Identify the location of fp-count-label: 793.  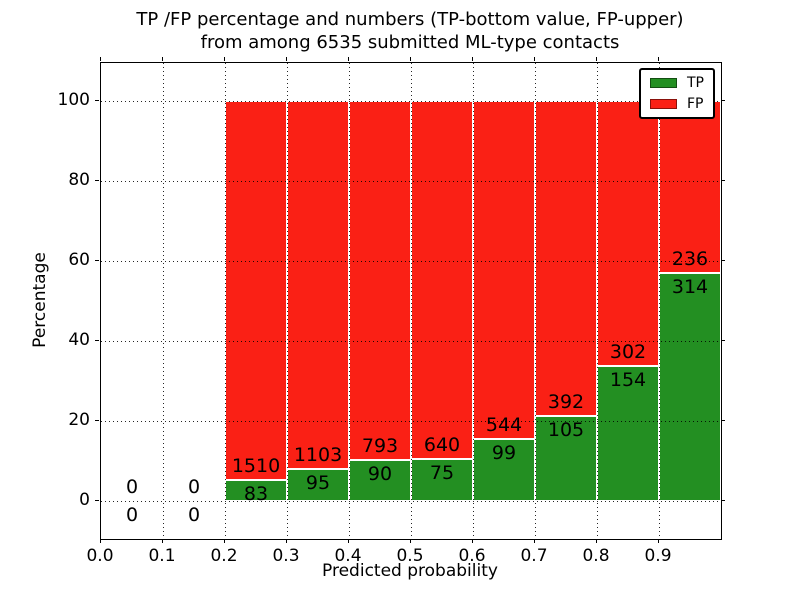
(380, 446).